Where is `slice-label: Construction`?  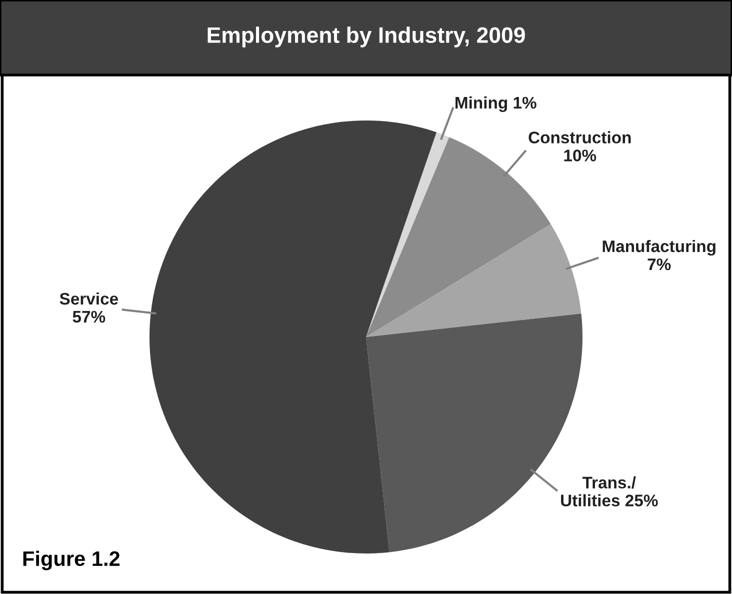 slice-label: Construction is located at coordinates (579, 137).